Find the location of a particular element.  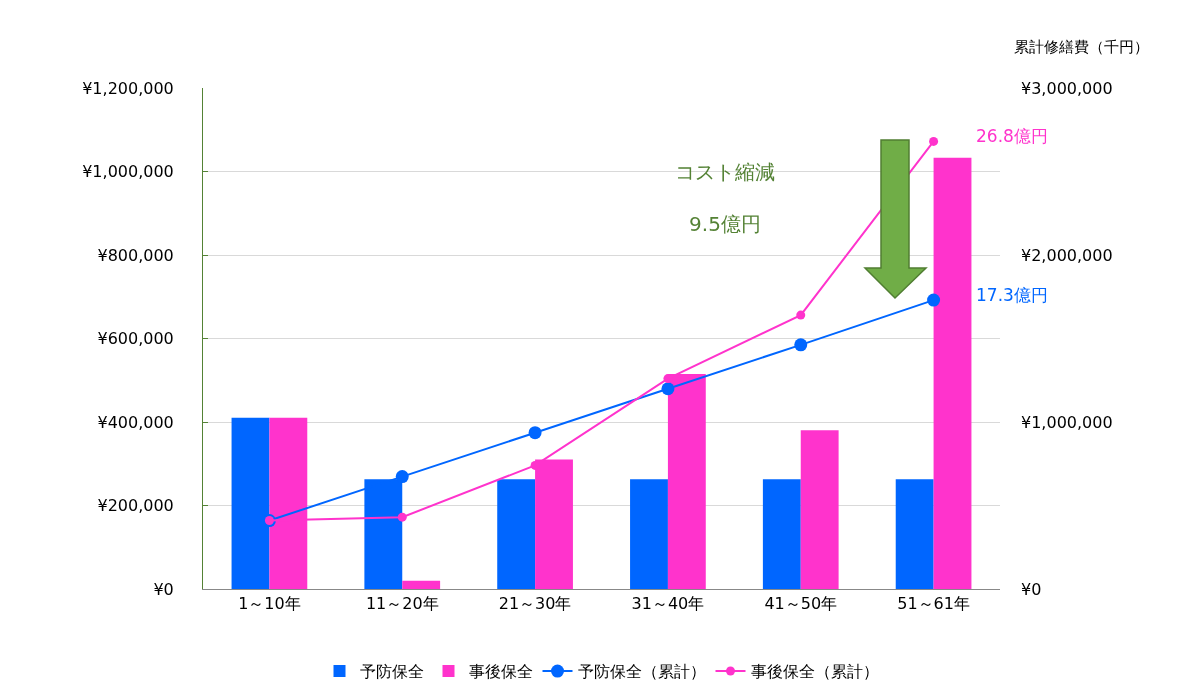

y-tick-label: ¥800,000 is located at coordinates (135, 255).